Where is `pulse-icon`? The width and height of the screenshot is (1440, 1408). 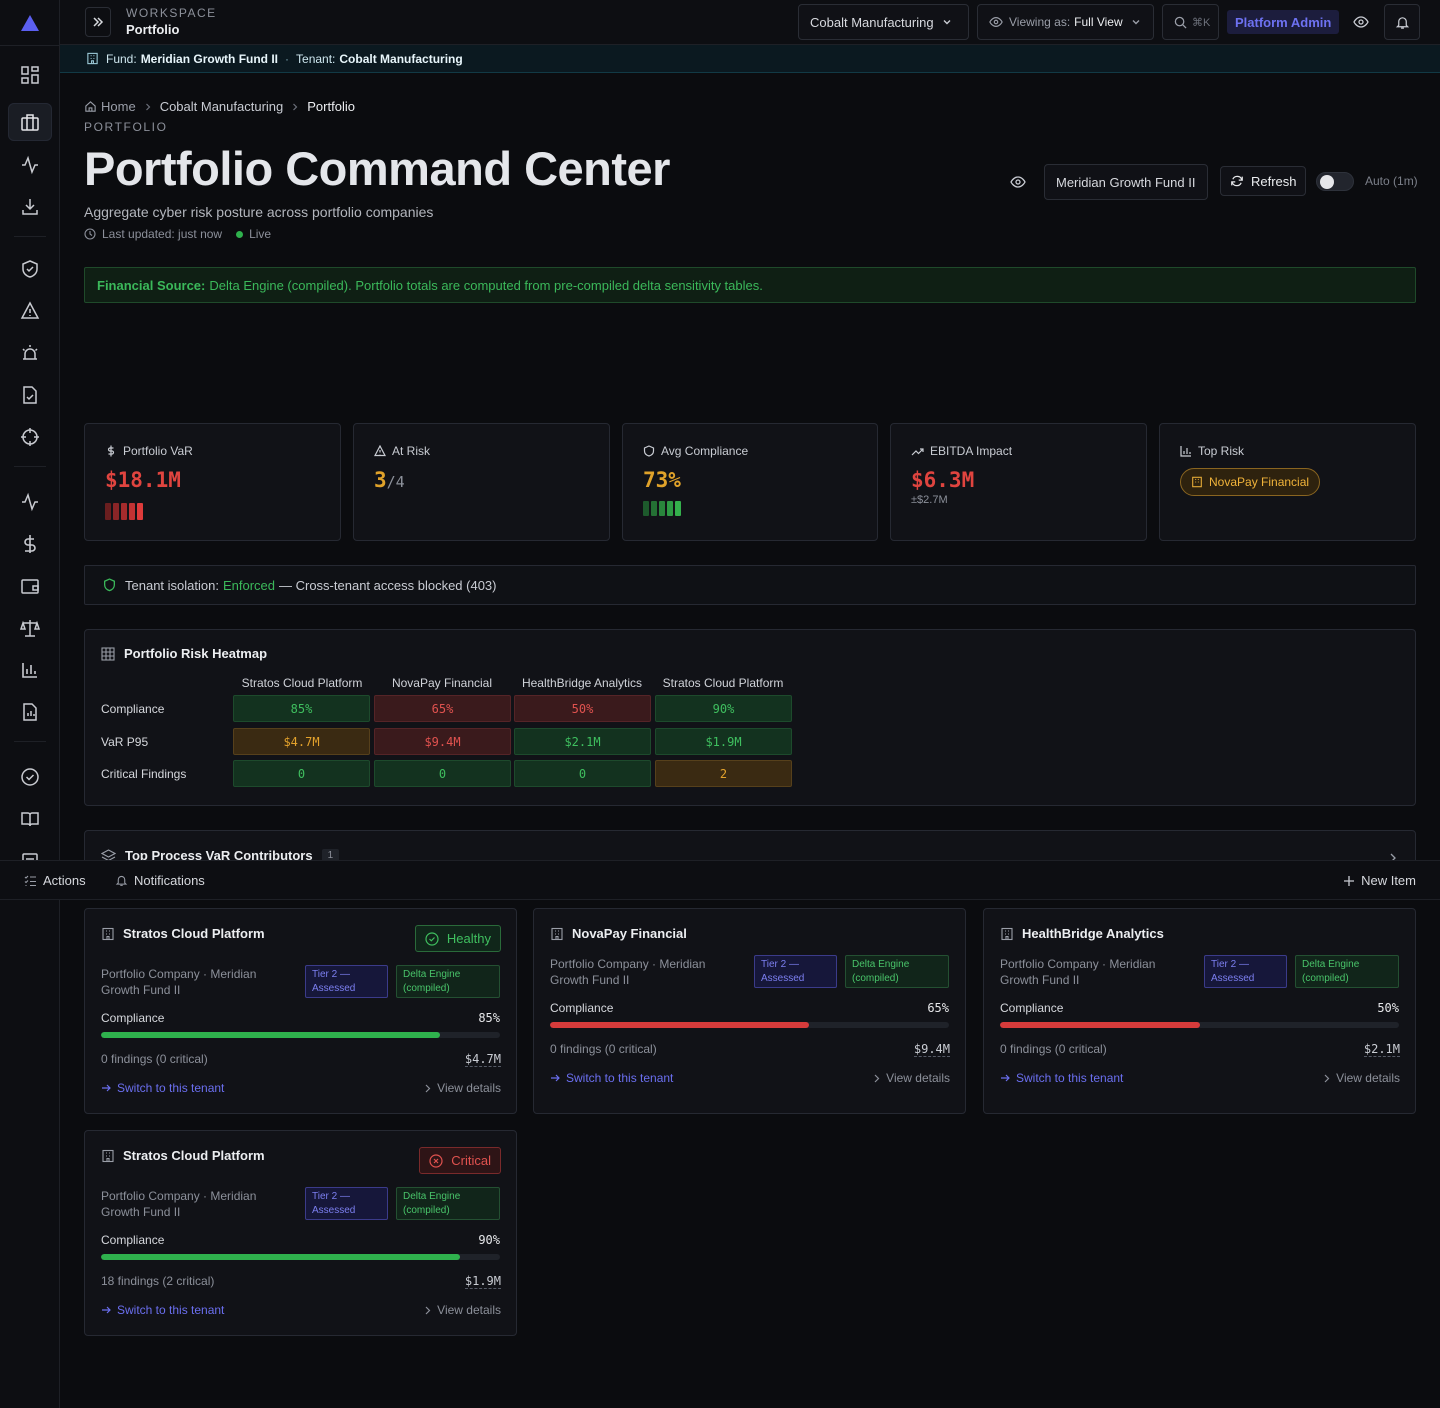
pulse-icon is located at coordinates (30, 502).